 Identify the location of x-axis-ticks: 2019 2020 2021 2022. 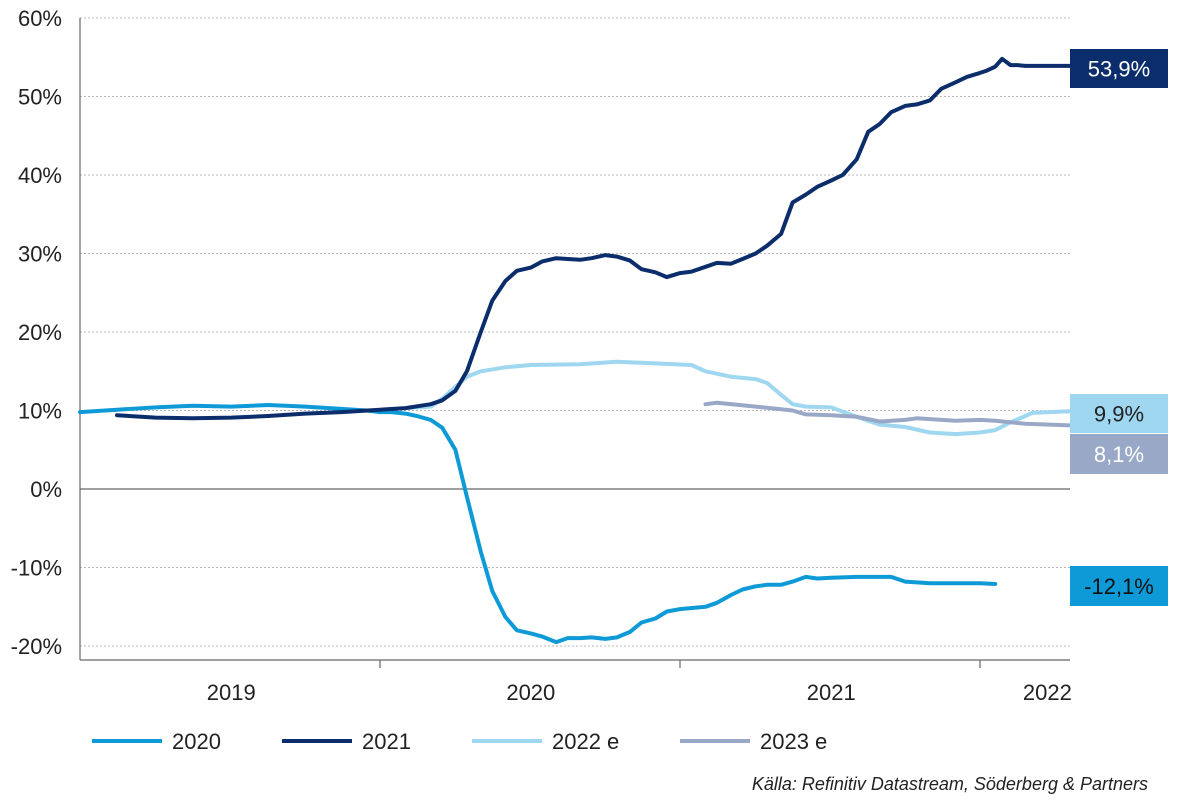
(639, 692).